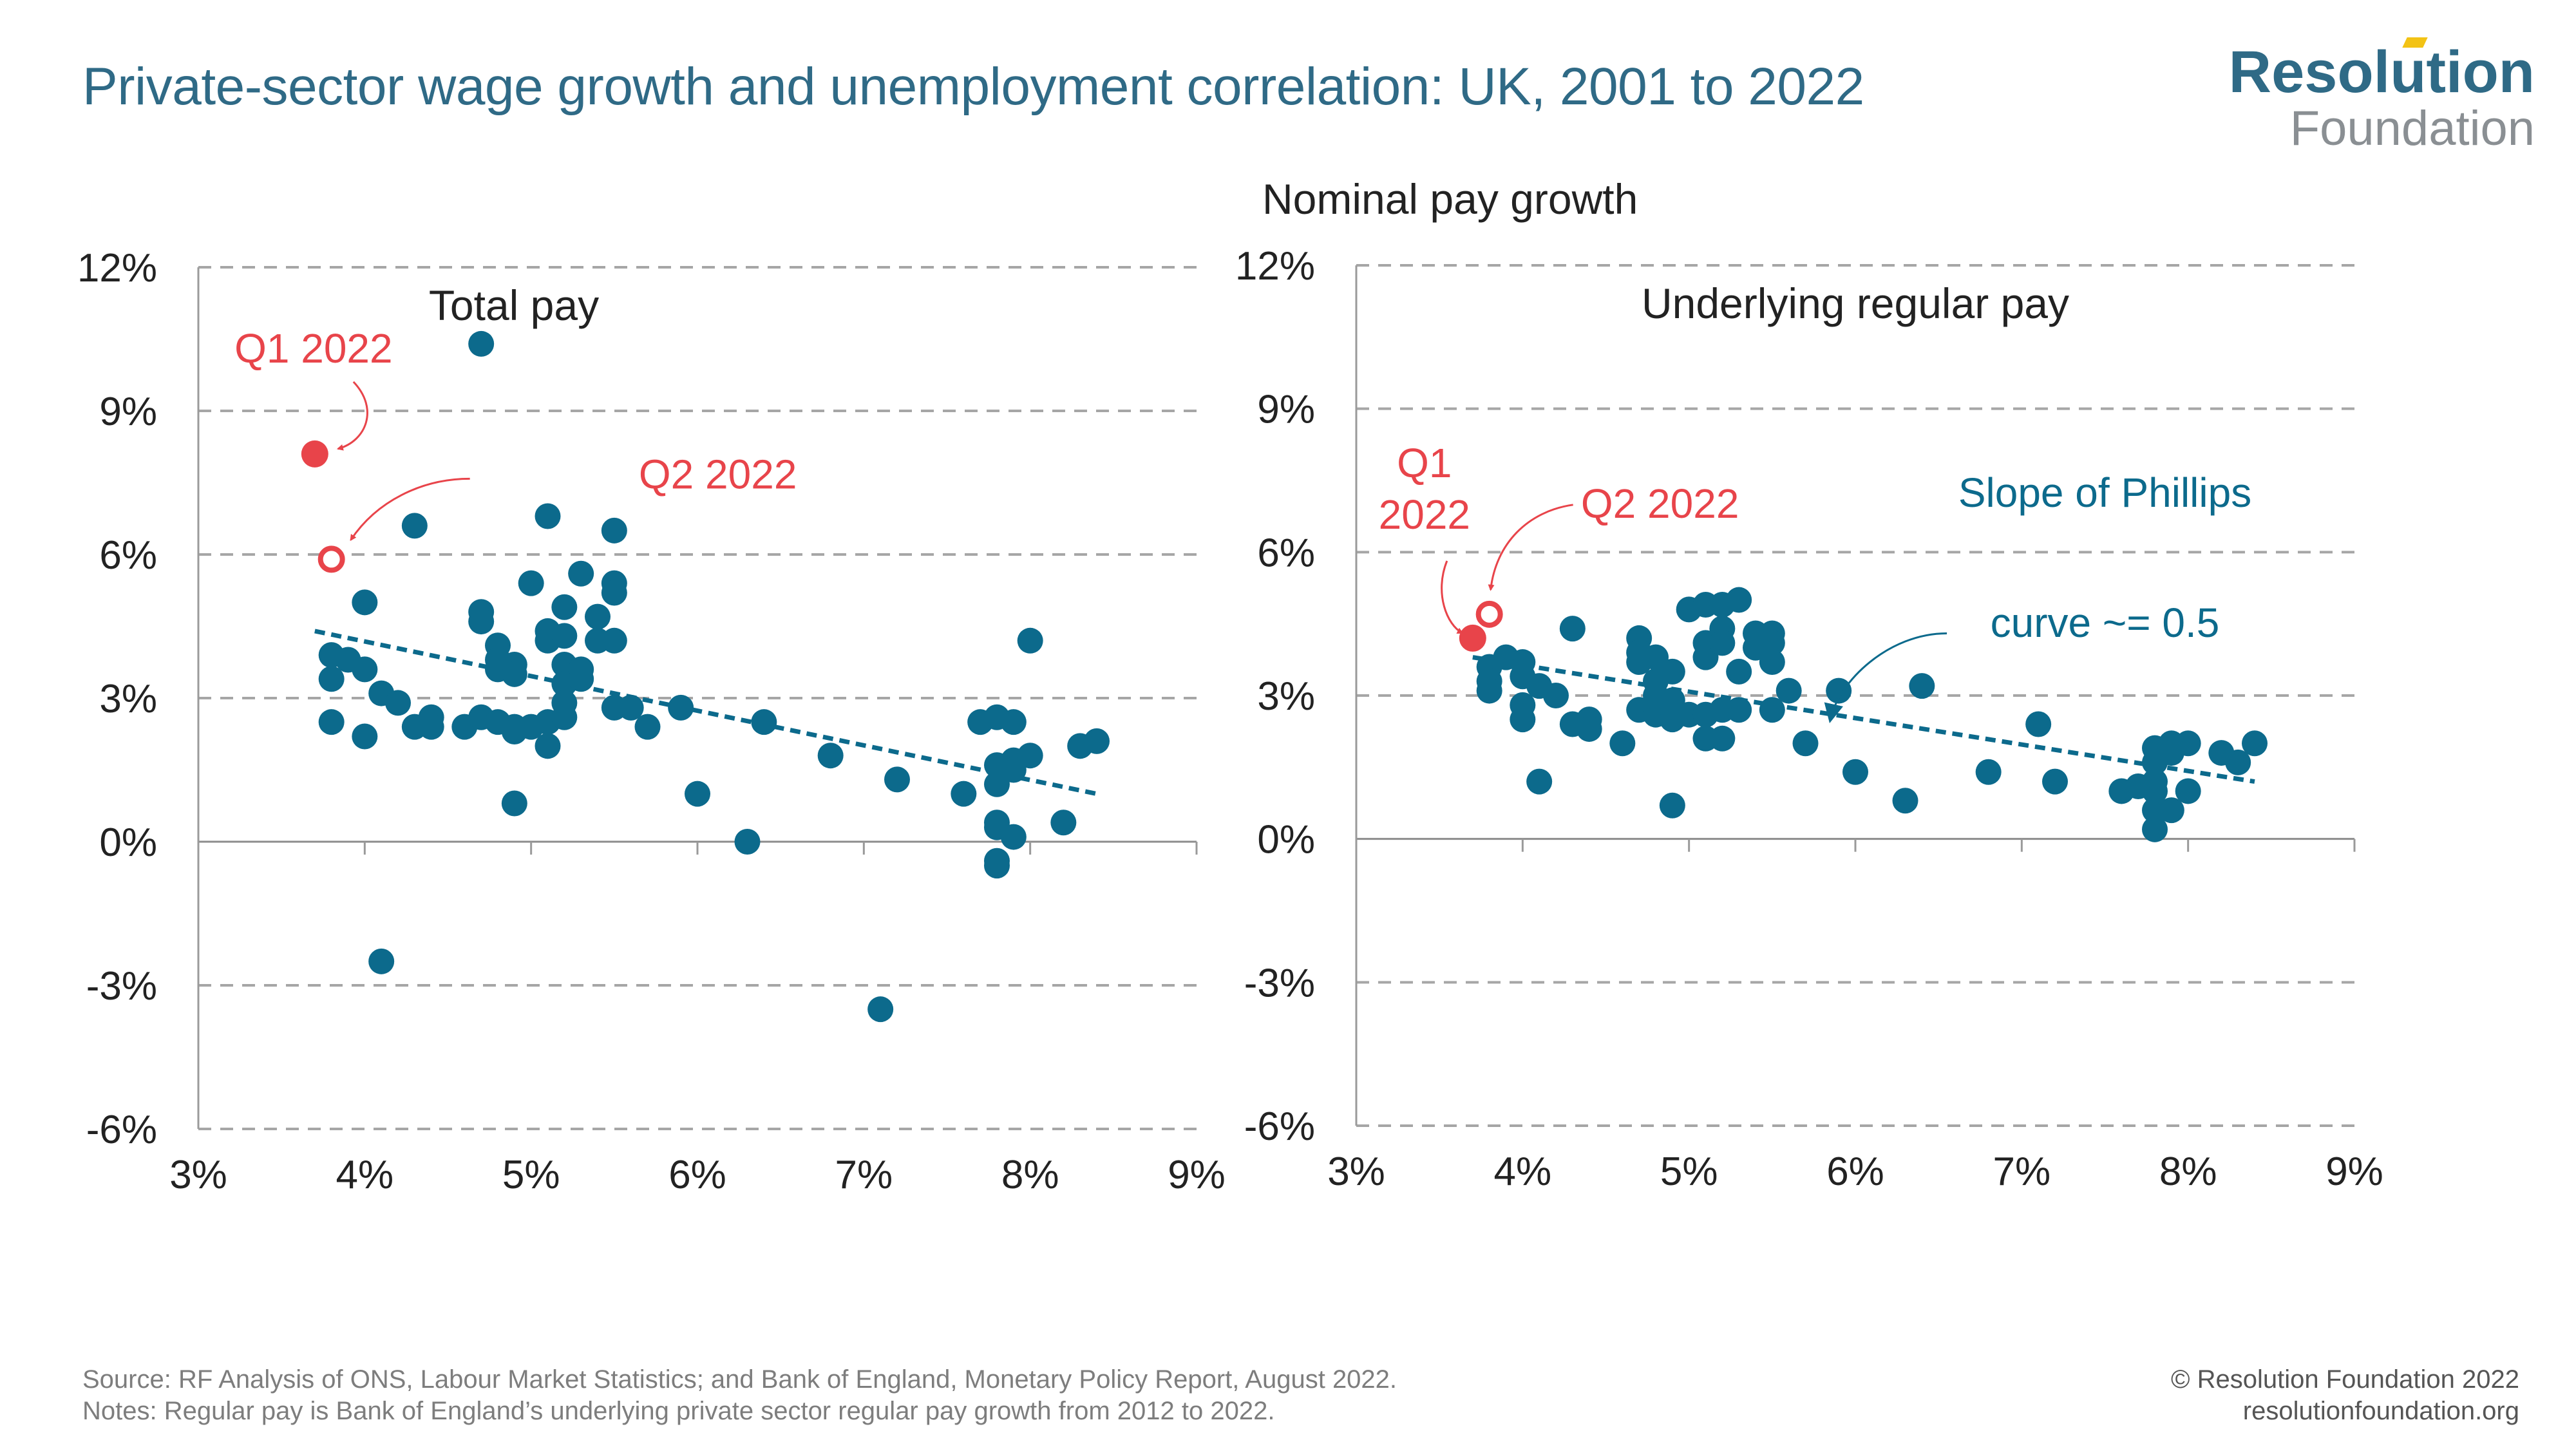  What do you see at coordinates (410, 510) in the screenshot?
I see `annotation-arrow-q2` at bounding box center [410, 510].